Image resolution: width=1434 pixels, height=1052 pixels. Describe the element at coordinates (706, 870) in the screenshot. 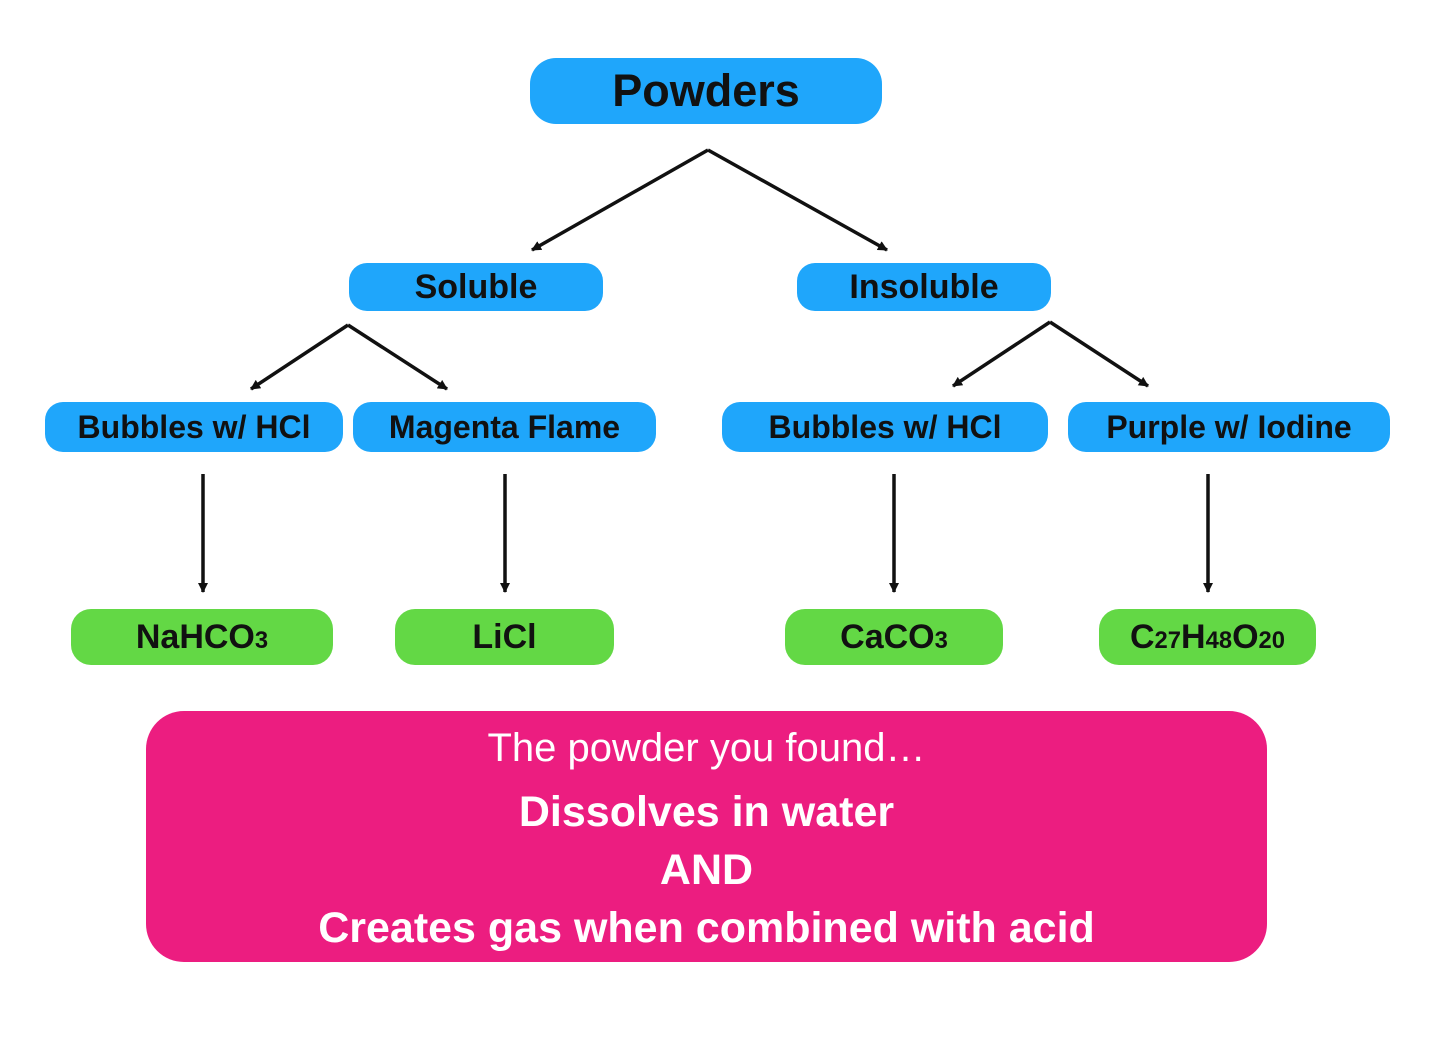

I see `callout-line-2: AND` at that location.